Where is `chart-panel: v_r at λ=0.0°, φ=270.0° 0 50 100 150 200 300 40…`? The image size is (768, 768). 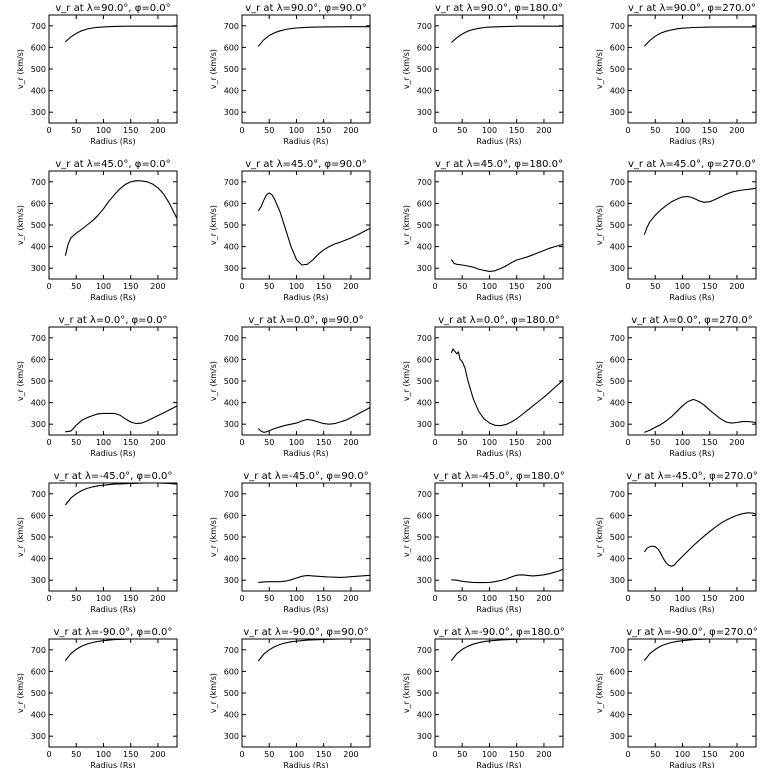 chart-panel: v_r at λ=0.0°, φ=270.0° 0 50 100 150 200 300 40… is located at coordinates (676, 386).